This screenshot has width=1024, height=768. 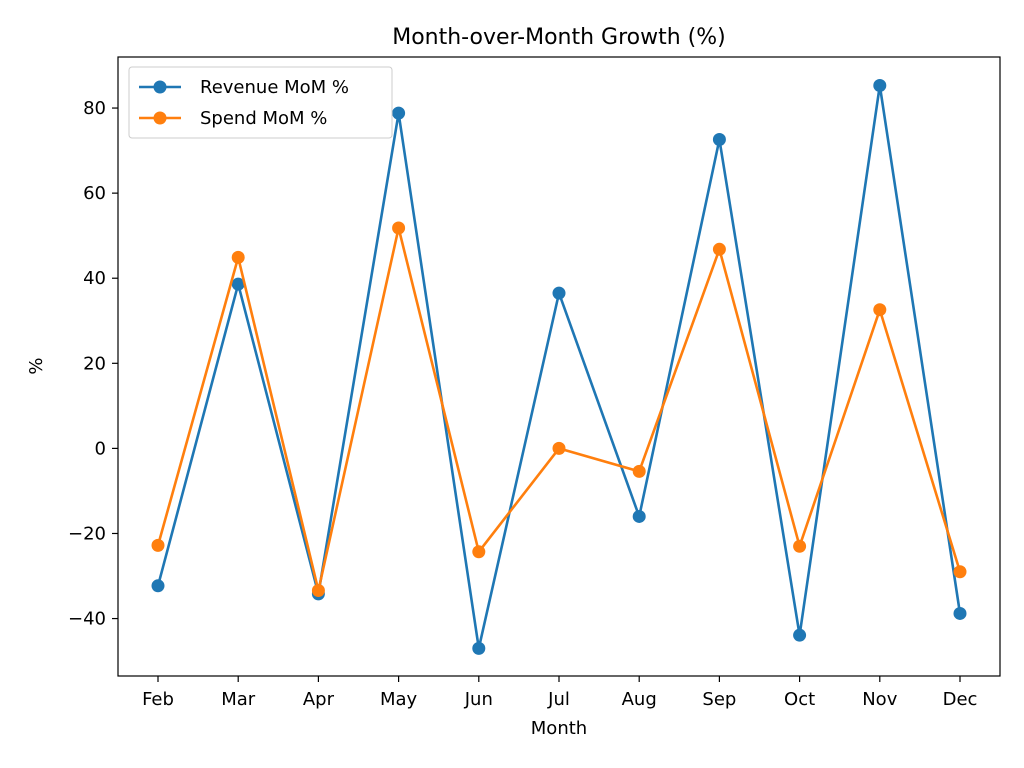 I want to click on x-tick-label: Sep, so click(x=719, y=699).